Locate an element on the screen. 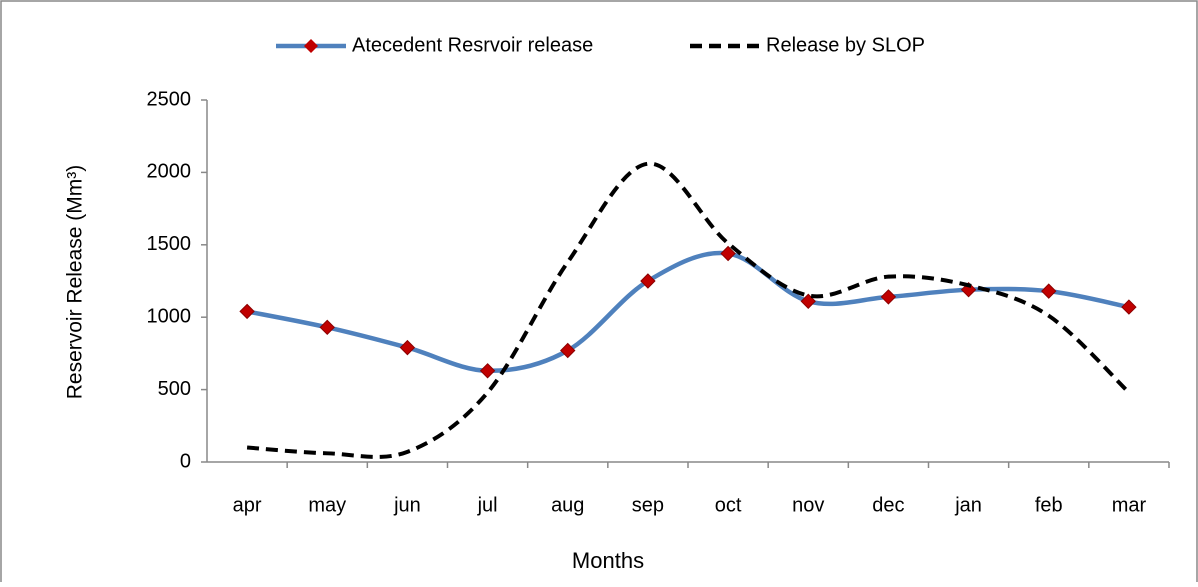  x-tick-label: sep is located at coordinates (648, 505).